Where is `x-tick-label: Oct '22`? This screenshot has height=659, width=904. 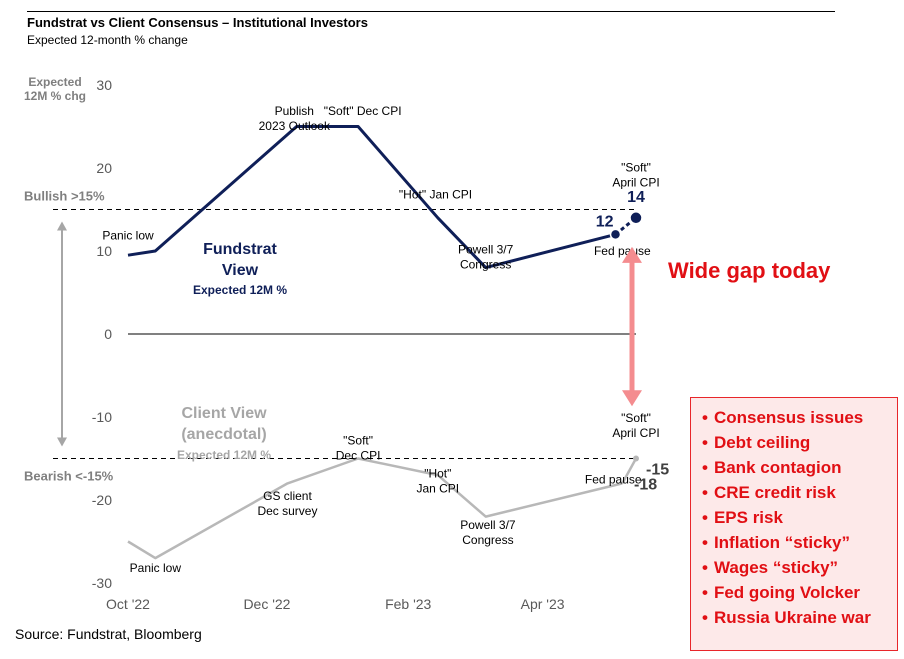 x-tick-label: Oct '22 is located at coordinates (128, 604).